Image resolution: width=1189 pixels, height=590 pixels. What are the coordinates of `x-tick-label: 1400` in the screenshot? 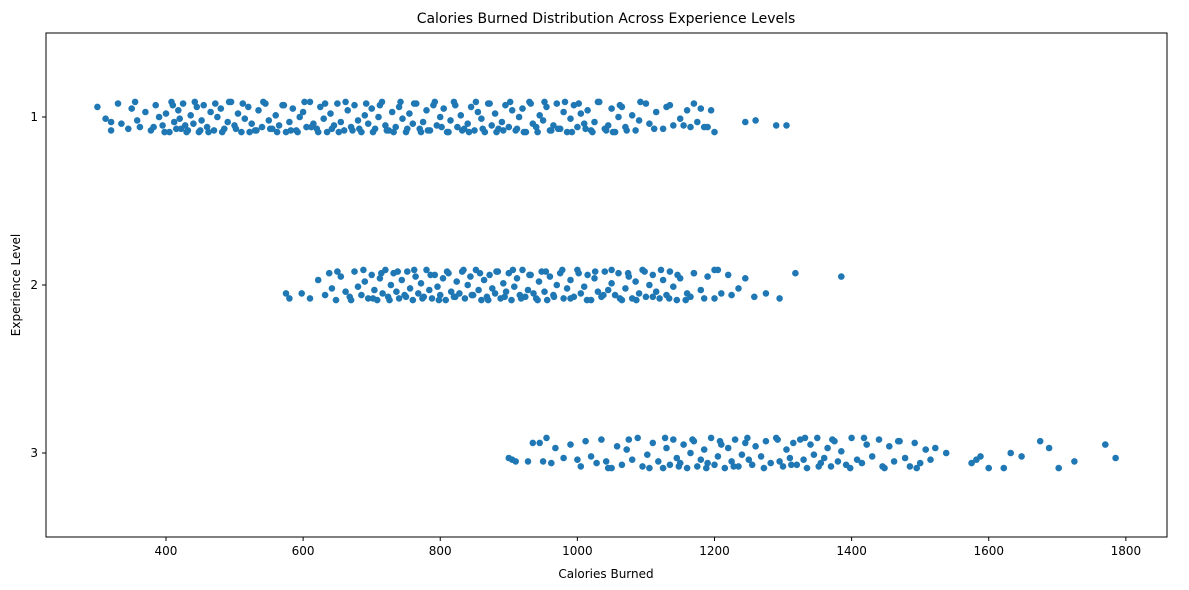 It's located at (851, 551).